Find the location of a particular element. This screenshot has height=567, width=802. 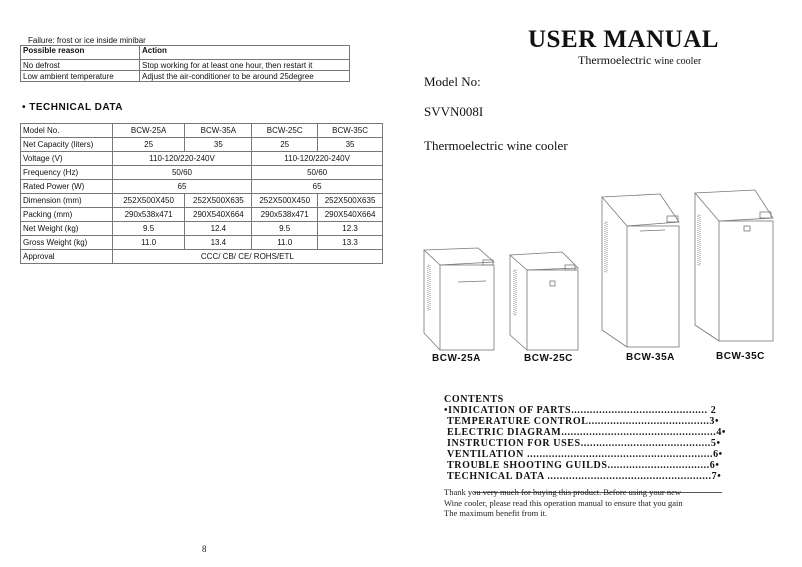

manual-subtitle: Thermoelectric wine cooler is located at coordinates (639, 60).